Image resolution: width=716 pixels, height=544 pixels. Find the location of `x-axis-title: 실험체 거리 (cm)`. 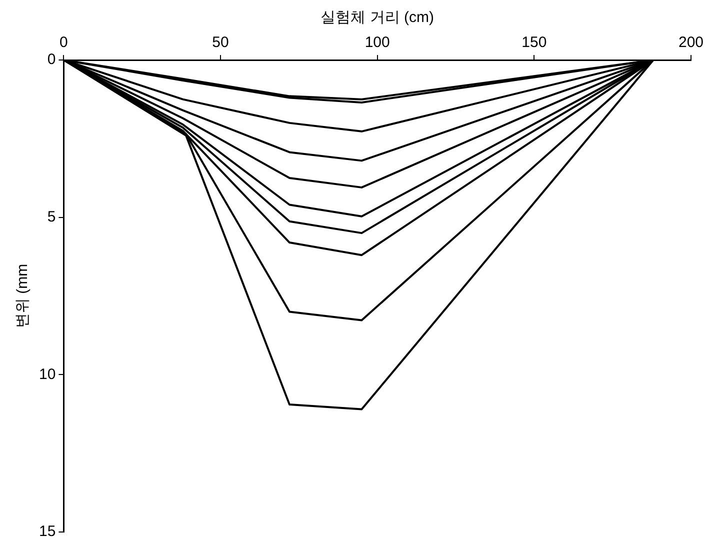

x-axis-title: 실험체 거리 (cm) is located at coordinates (377, 17).